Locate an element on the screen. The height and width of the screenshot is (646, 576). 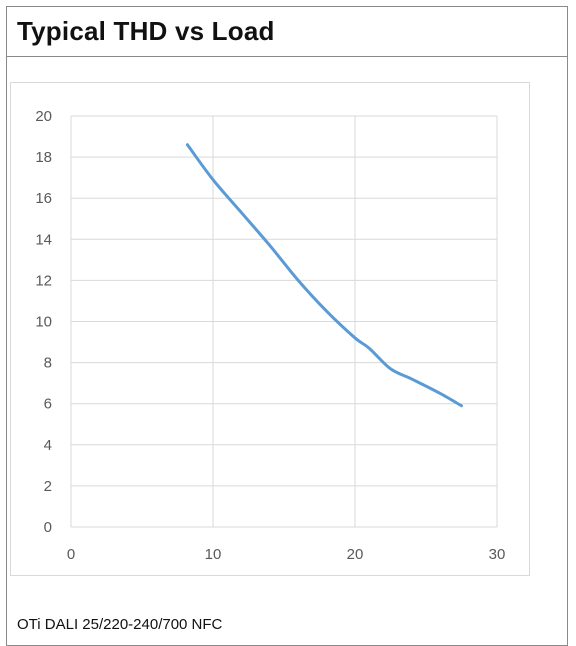
x-tick-label: 0 is located at coordinates (71, 554).